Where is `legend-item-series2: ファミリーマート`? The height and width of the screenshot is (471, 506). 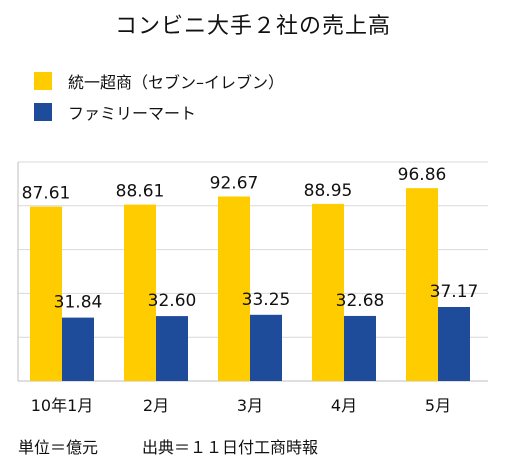
legend-item-series2: ファミリーマート is located at coordinates (115, 112).